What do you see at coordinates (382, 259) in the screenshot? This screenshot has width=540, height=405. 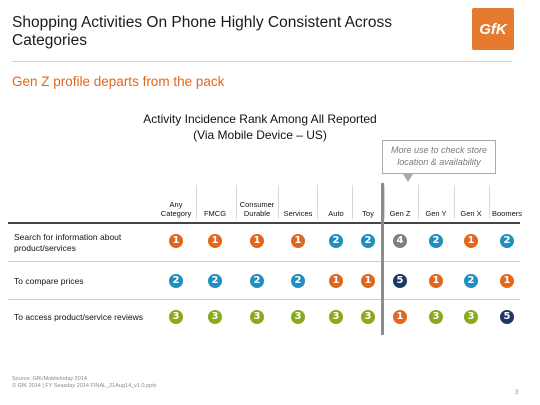 I see `gen-z-divider` at bounding box center [382, 259].